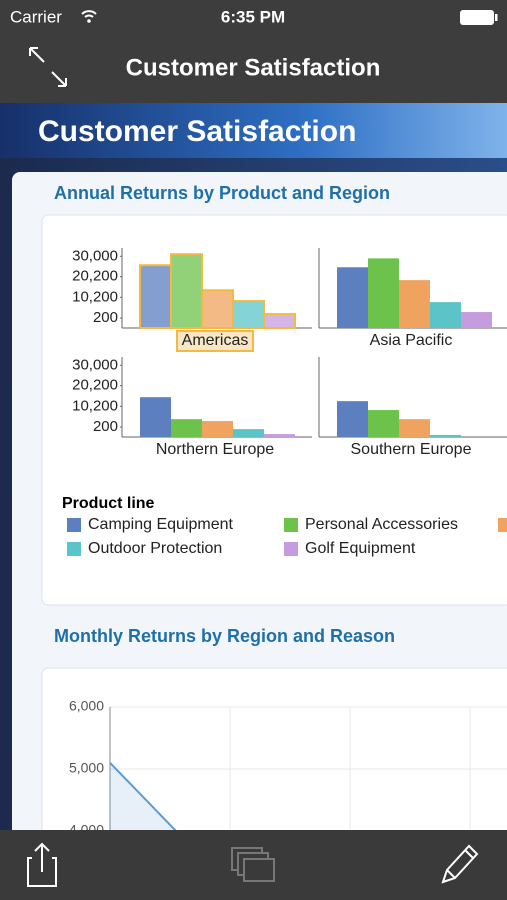  I want to click on selection-box, so click(215, 341).